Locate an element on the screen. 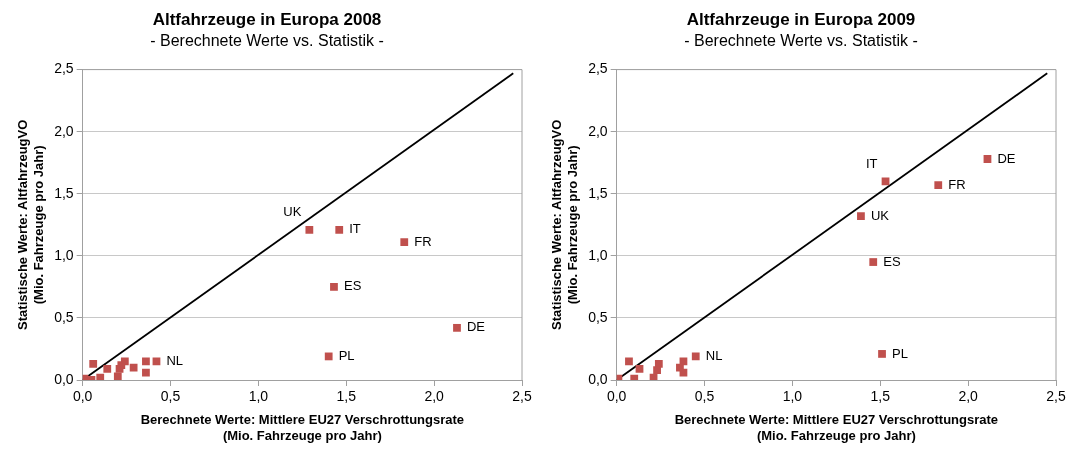  chart-title: Altfahrzeuge in Europa 2008 is located at coordinates (267, 19).